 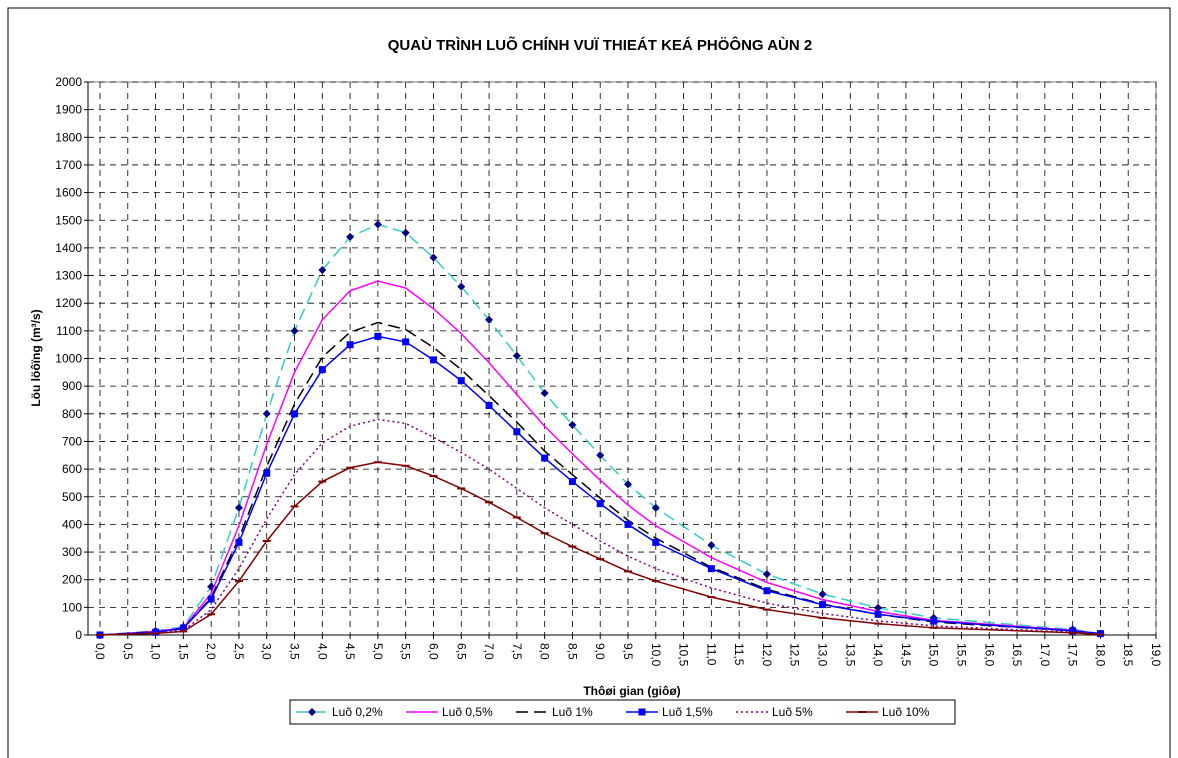 I want to click on y-tick-label: 400, so click(x=72, y=524).